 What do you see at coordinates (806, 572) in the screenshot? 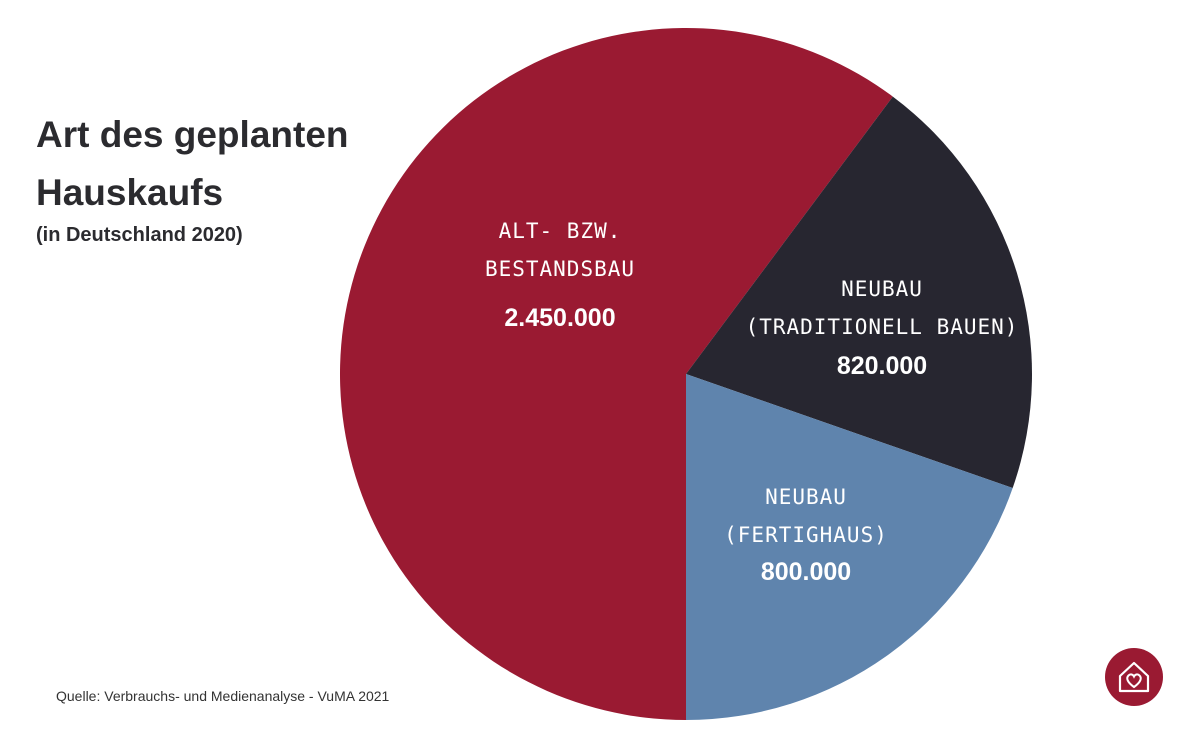
I see `slice-value-2: 800.000` at bounding box center [806, 572].